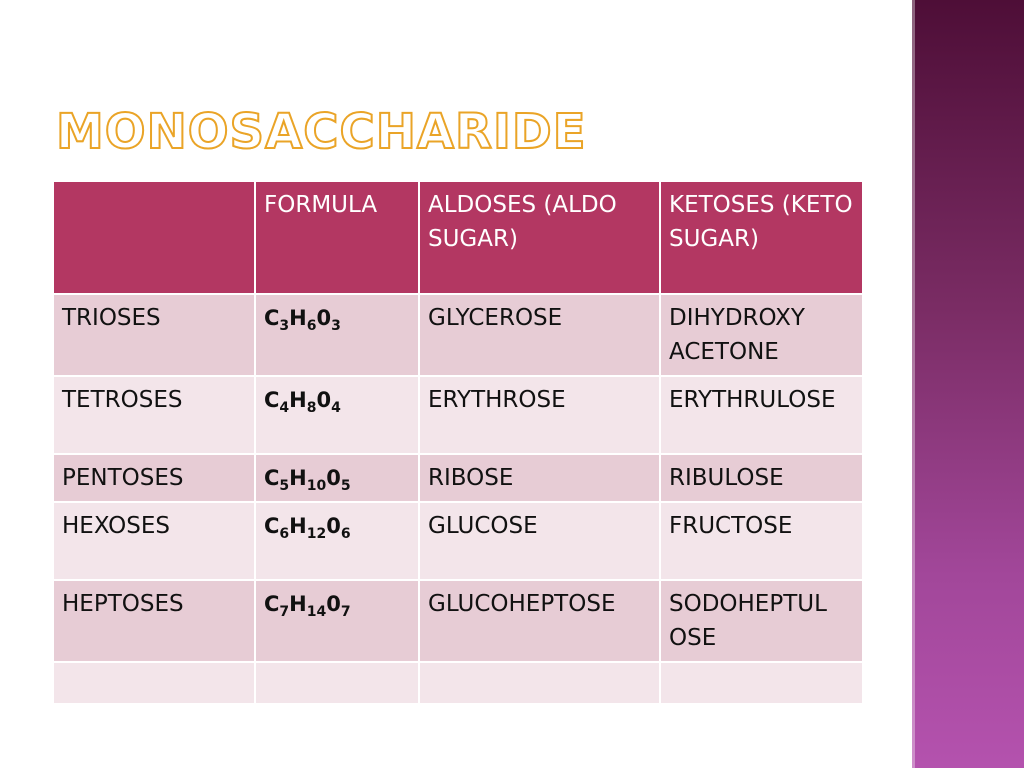  I want to click on header-cell-empty, so click(154, 237).